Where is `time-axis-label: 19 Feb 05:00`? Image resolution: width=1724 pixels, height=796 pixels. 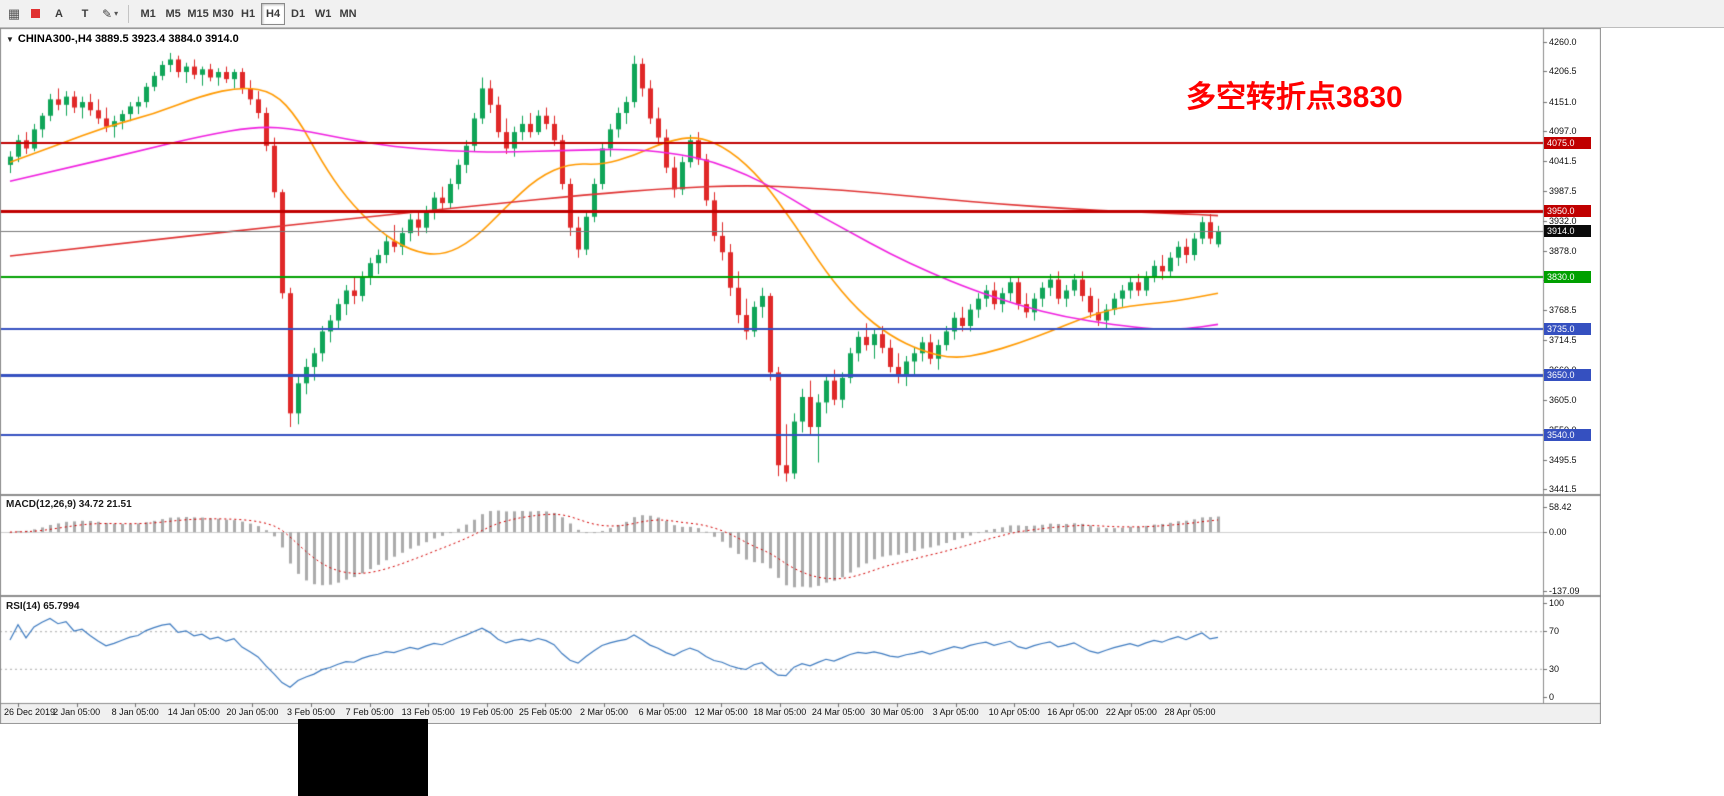 time-axis-label: 19 Feb 05:00 is located at coordinates (487, 712).